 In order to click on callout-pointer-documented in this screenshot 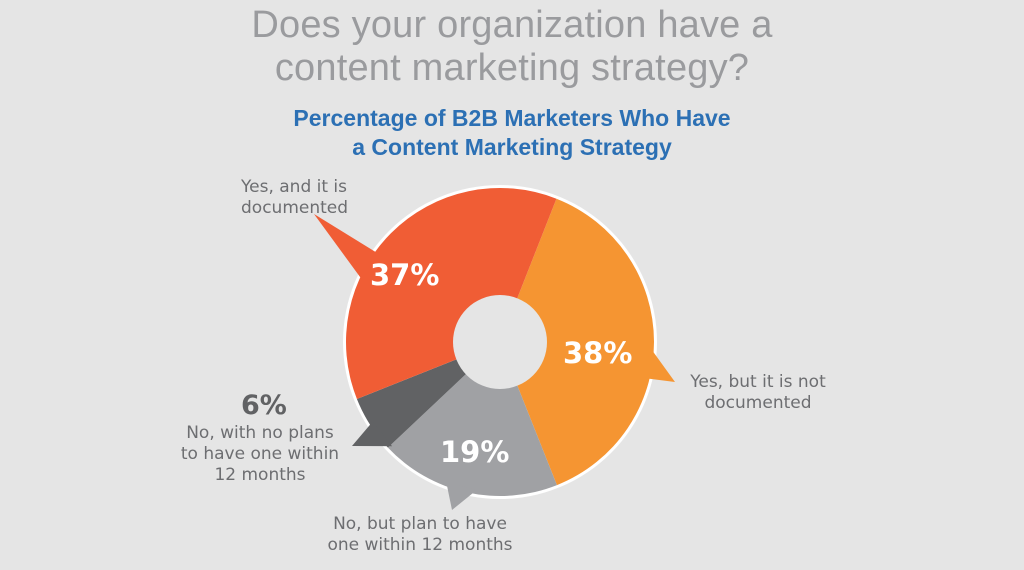, I will do `click(346, 247)`.